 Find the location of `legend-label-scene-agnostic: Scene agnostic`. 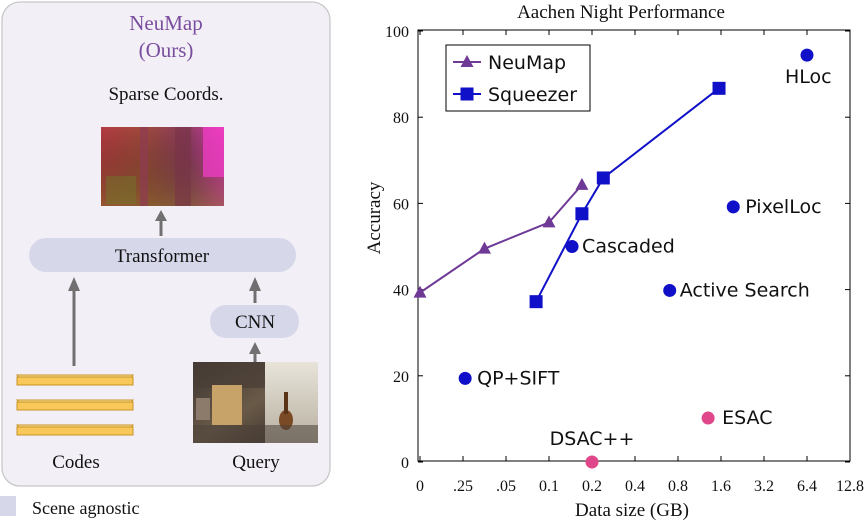

legend-label-scene-agnostic: Scene agnostic is located at coordinates (85, 508).